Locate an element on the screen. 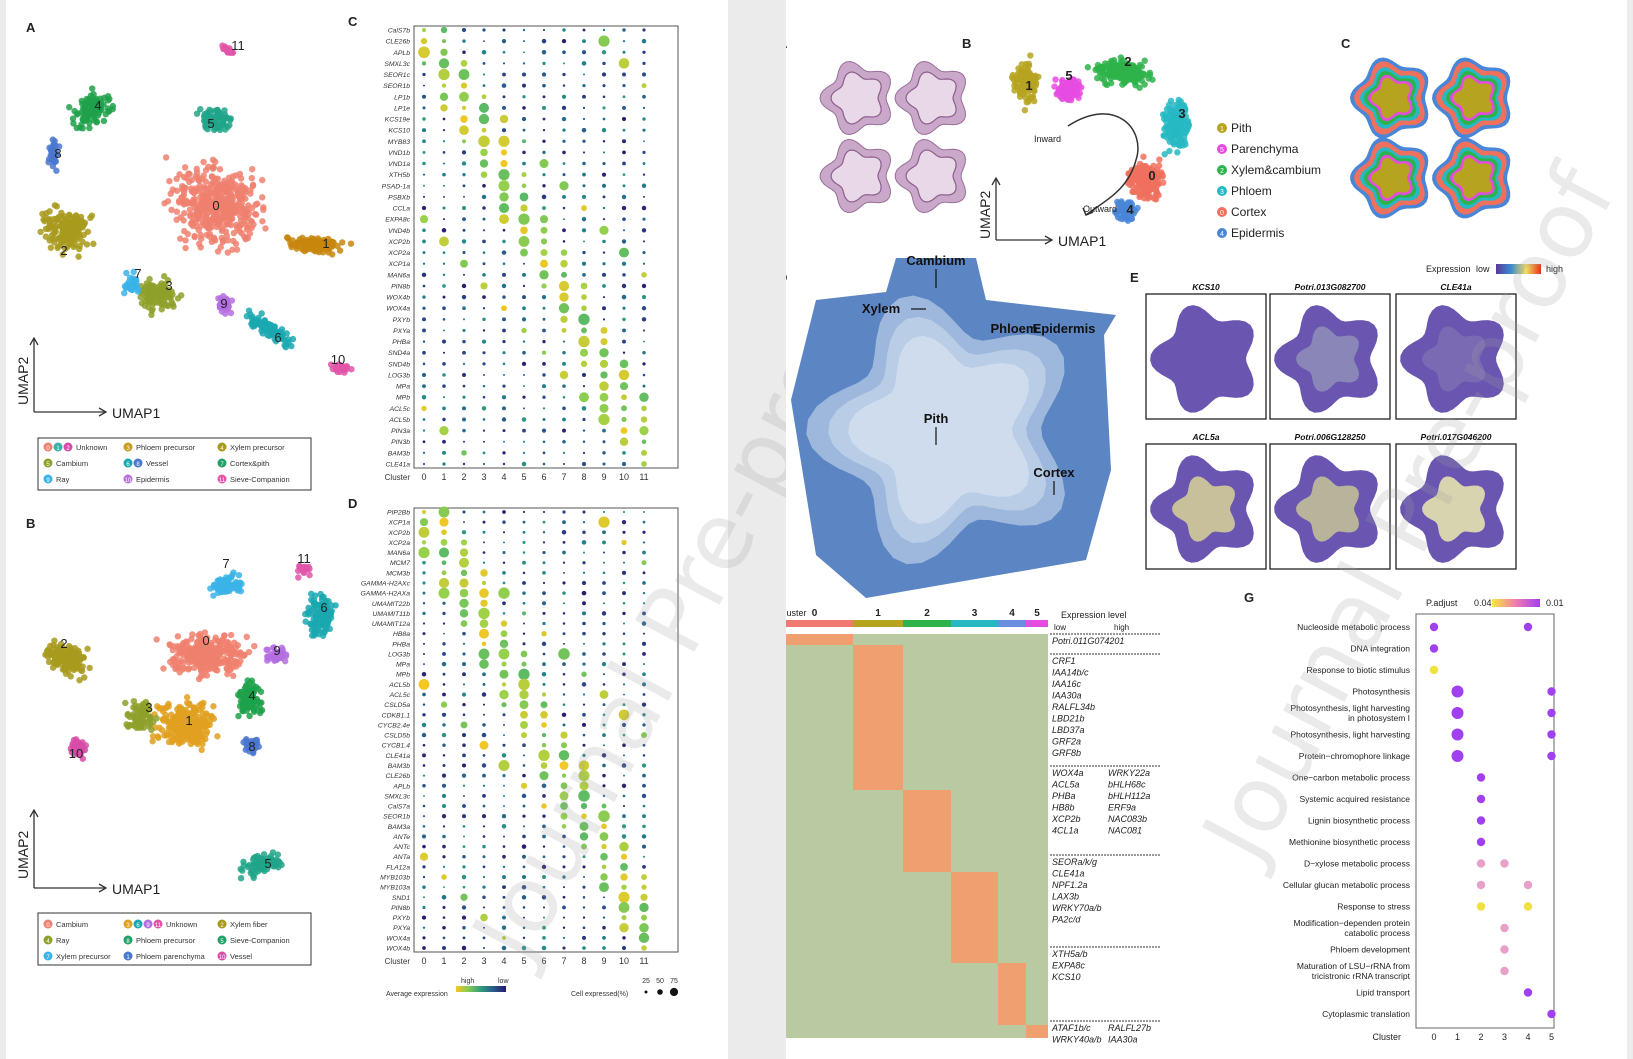 Image resolution: width=1633 pixels, height=1059 pixels. panel-a-sections: A is located at coordinates (876, 125).